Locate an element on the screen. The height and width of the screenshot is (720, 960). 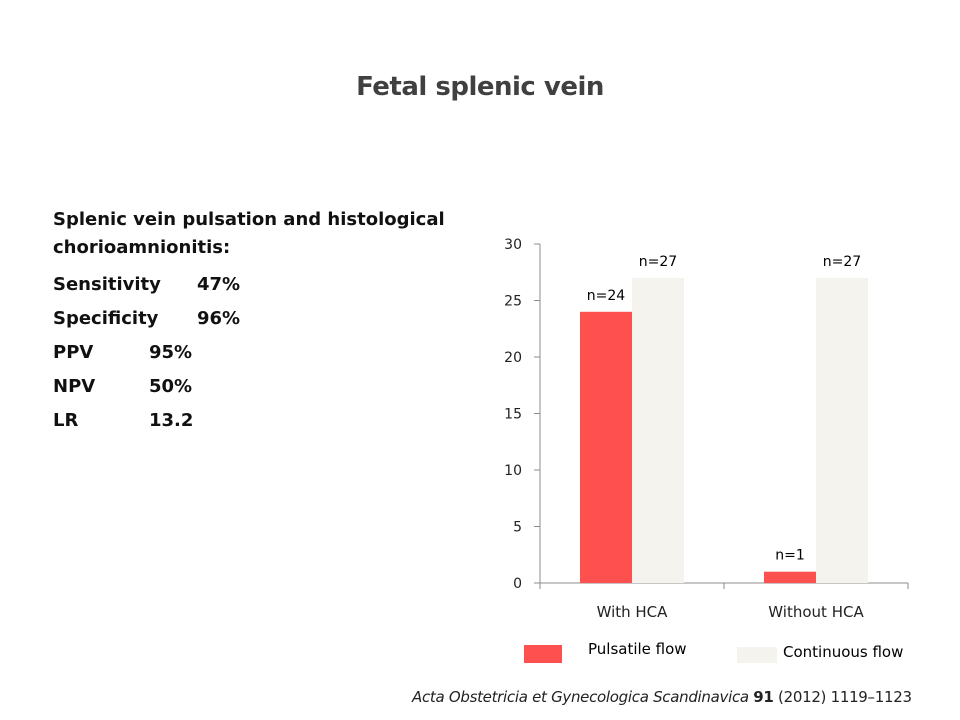
x-category-label: With HCA is located at coordinates (633, 612).